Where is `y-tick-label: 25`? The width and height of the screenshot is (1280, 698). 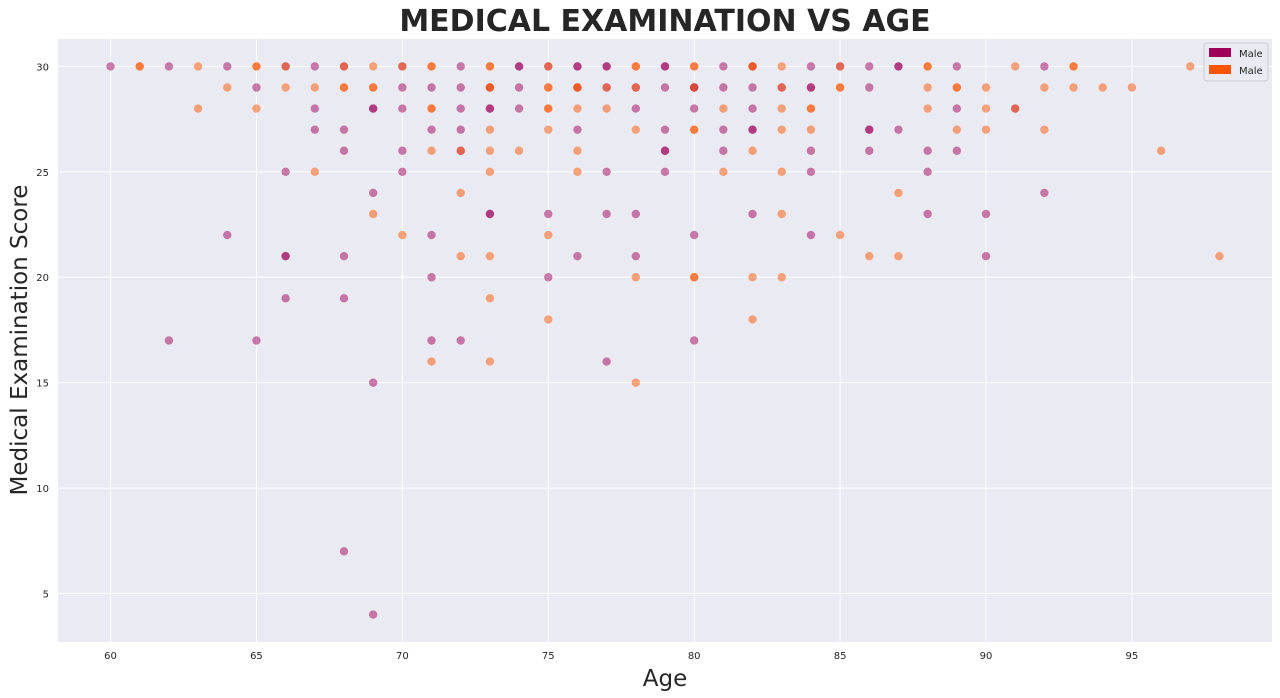
y-tick-label: 25 is located at coordinates (42, 173).